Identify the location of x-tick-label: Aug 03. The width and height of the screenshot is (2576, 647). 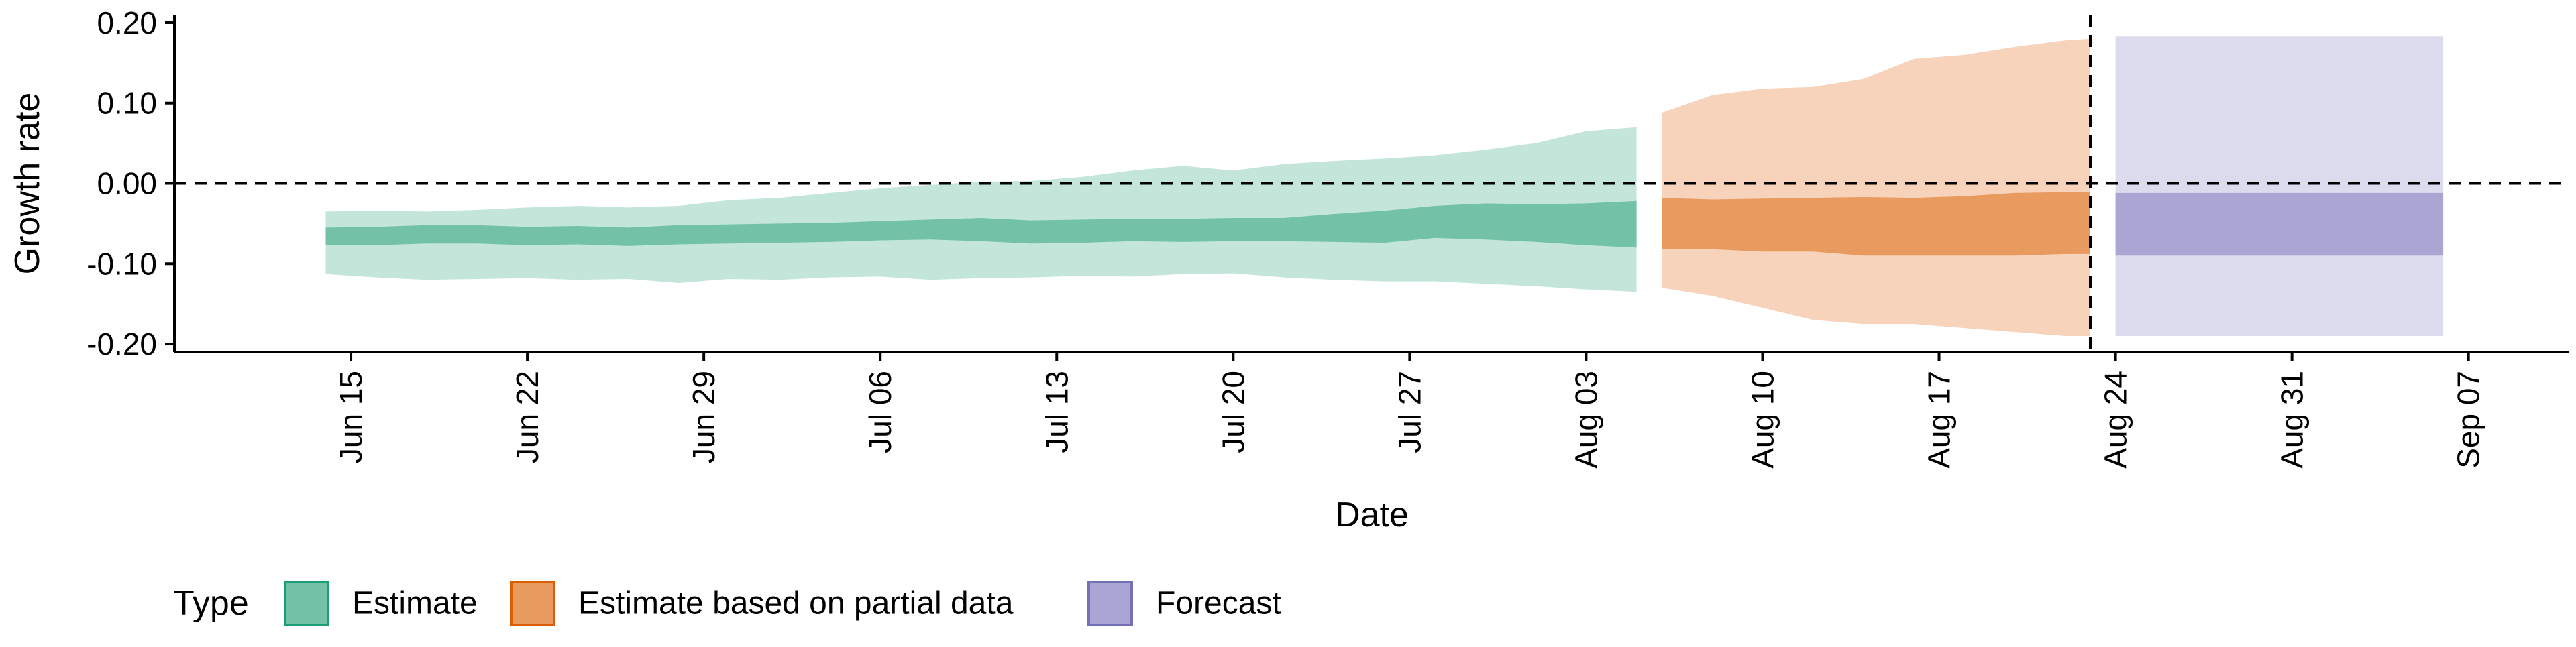
(1585, 420).